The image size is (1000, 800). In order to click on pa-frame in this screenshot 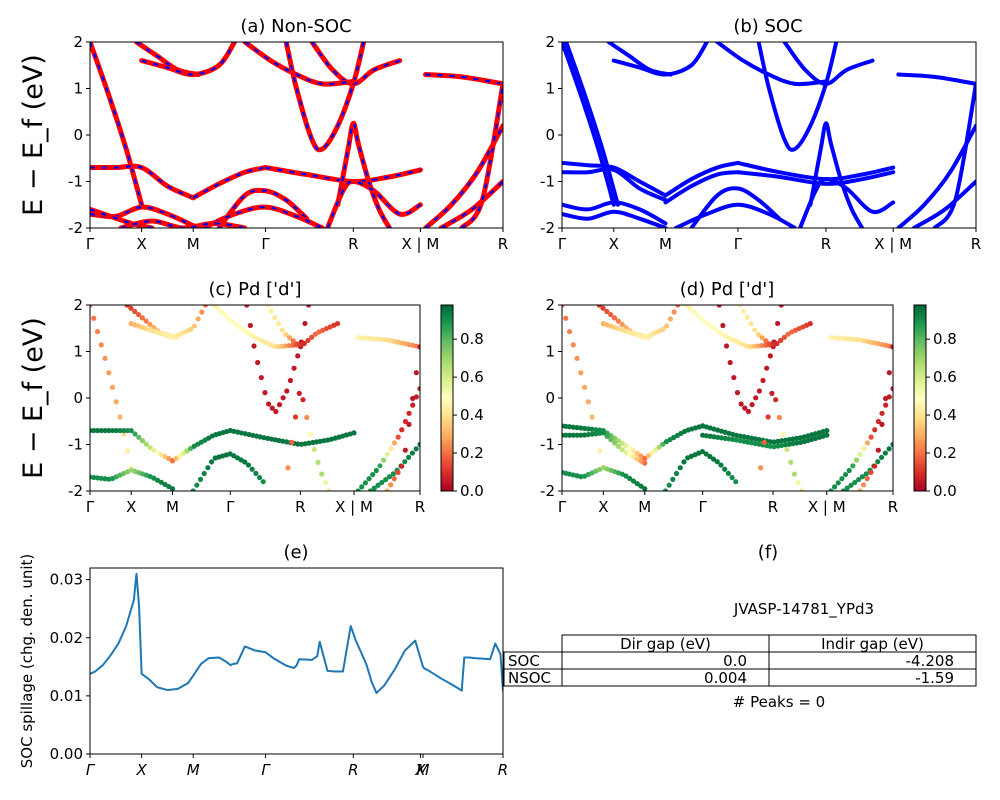, I will do `click(296, 135)`.